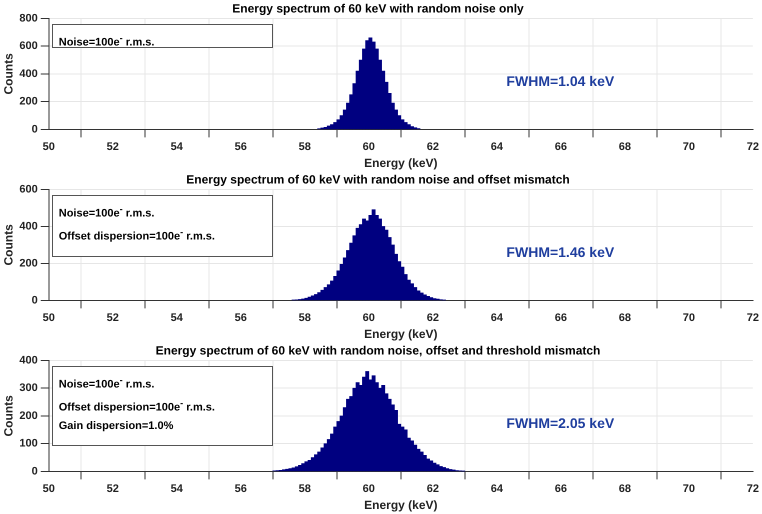 The height and width of the screenshot is (514, 762). I want to click on annotation: Gain dispersion=1.0%, so click(116, 426).